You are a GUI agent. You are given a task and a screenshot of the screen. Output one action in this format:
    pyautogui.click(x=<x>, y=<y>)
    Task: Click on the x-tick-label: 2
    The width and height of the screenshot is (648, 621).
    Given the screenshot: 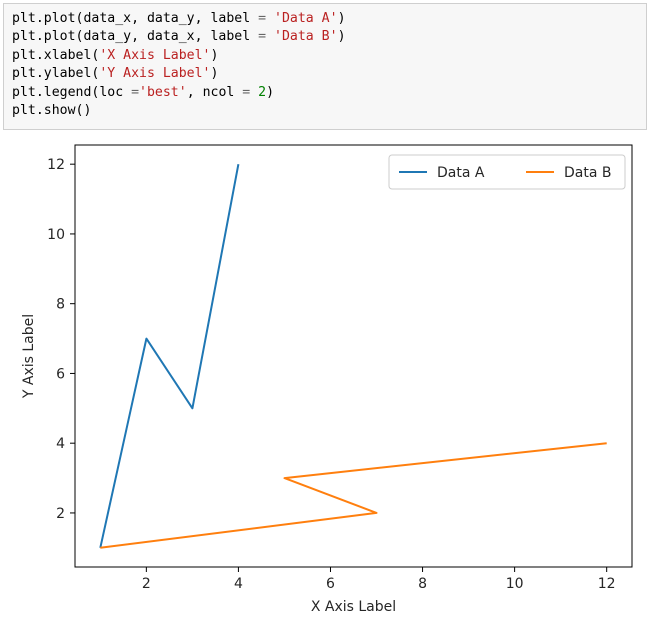 What is the action you would take?
    pyautogui.click(x=146, y=584)
    